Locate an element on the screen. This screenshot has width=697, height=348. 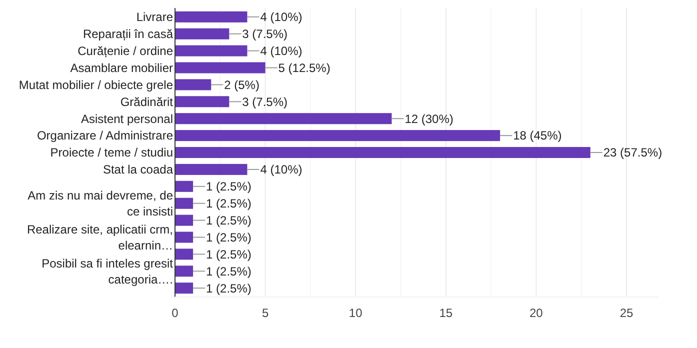
y-tick-label: Curățenie / ordine is located at coordinates (126, 51).